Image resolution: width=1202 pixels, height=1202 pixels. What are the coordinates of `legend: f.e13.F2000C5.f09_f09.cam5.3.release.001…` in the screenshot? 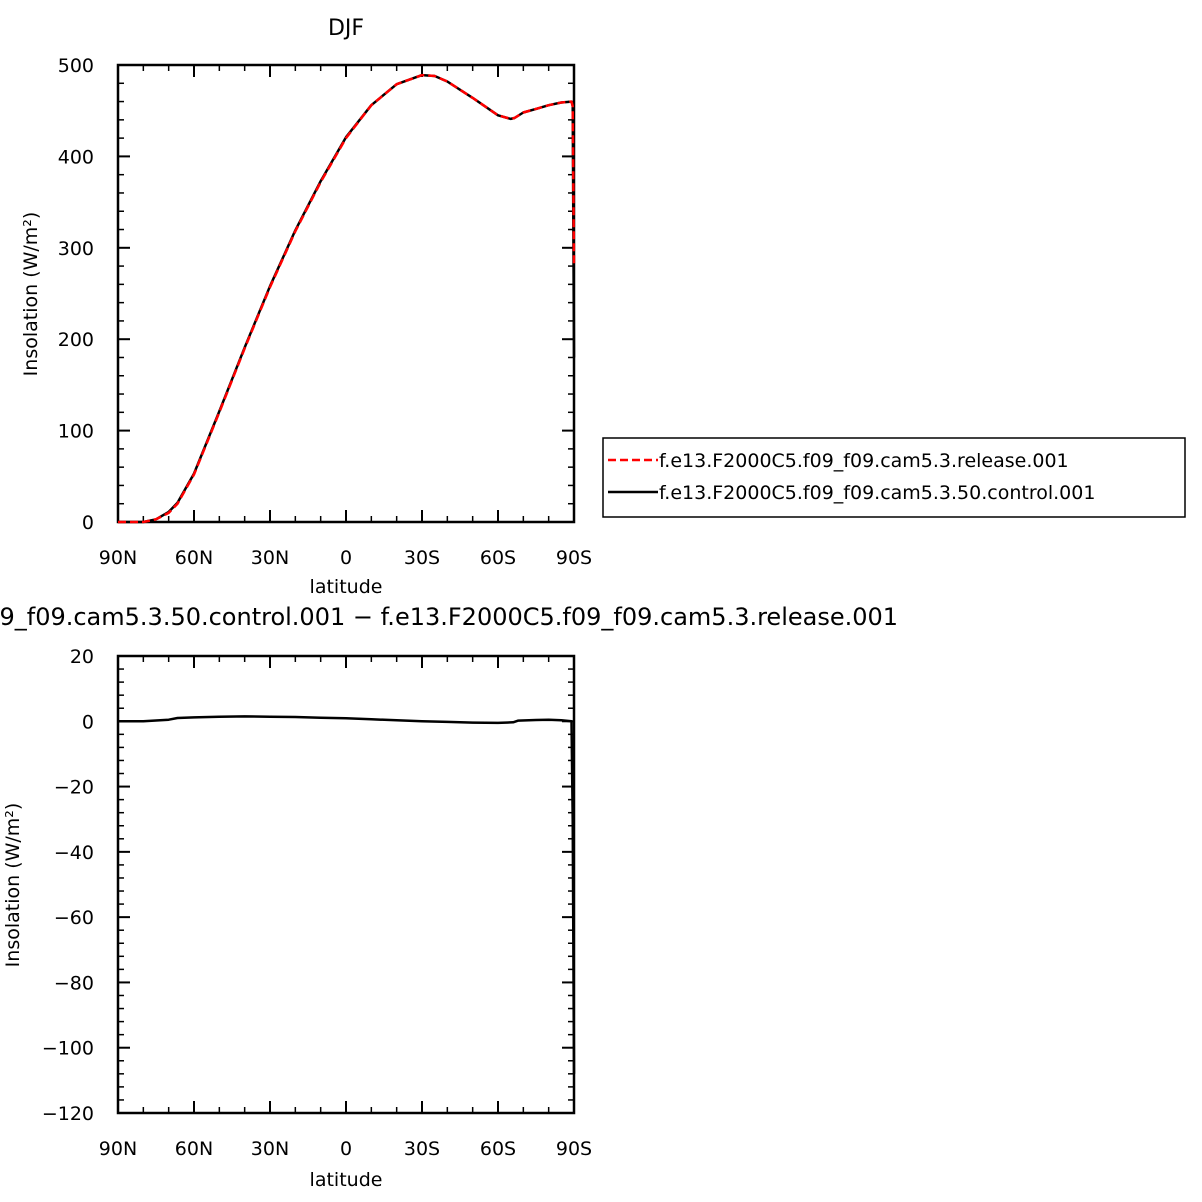 It's located at (894, 477).